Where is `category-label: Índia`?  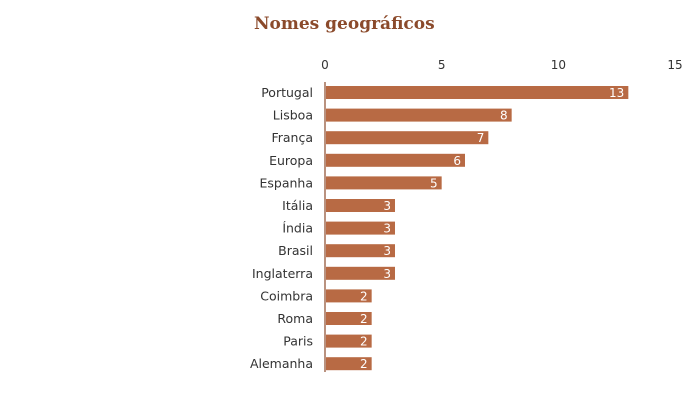
category-label: Índia is located at coordinates (297, 228).